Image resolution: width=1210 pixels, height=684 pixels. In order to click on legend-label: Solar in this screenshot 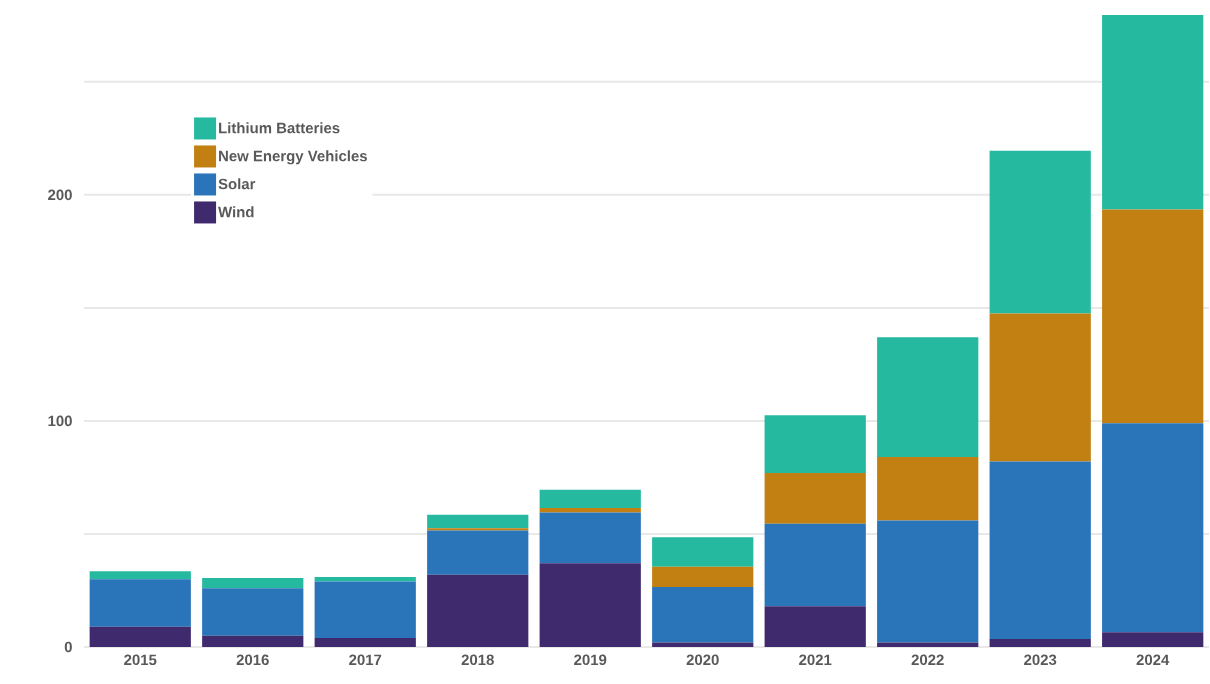, I will do `click(237, 184)`.